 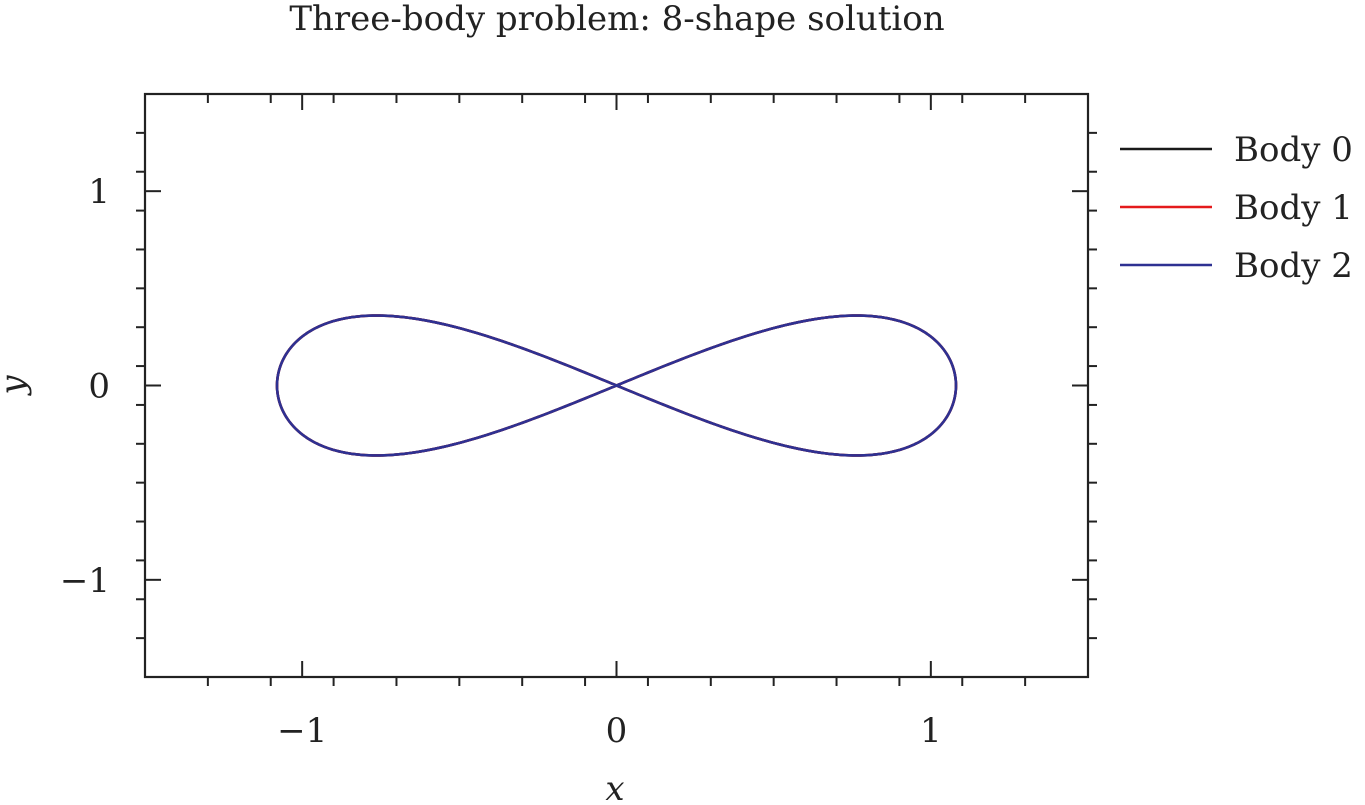 What do you see at coordinates (99, 387) in the screenshot?
I see `y-tick-label: 0` at bounding box center [99, 387].